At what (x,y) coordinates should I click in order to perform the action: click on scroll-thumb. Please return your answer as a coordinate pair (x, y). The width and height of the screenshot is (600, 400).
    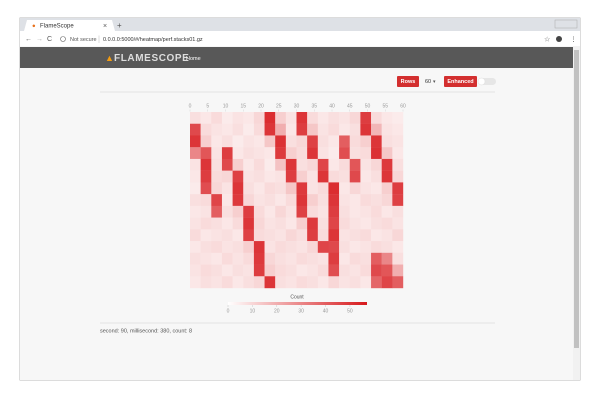
    Looking at the image, I should click on (576, 199).